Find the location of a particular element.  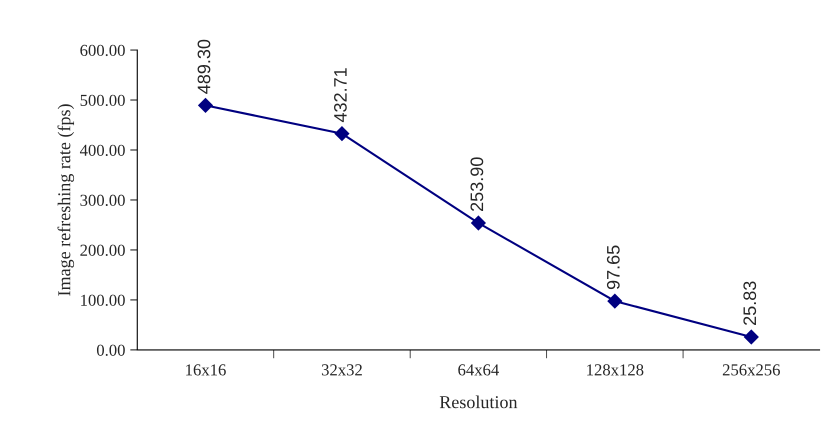

x-tick-label: 32x32 is located at coordinates (342, 370).